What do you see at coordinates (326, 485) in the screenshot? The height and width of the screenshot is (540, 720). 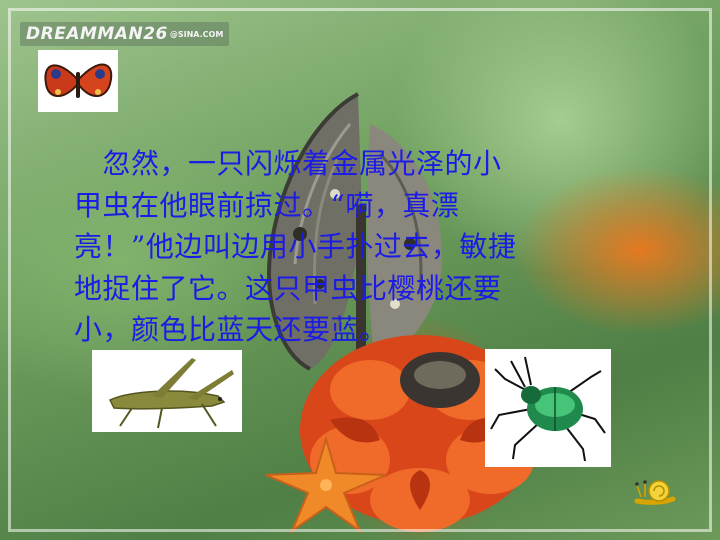 I see `starfish-icon` at bounding box center [326, 485].